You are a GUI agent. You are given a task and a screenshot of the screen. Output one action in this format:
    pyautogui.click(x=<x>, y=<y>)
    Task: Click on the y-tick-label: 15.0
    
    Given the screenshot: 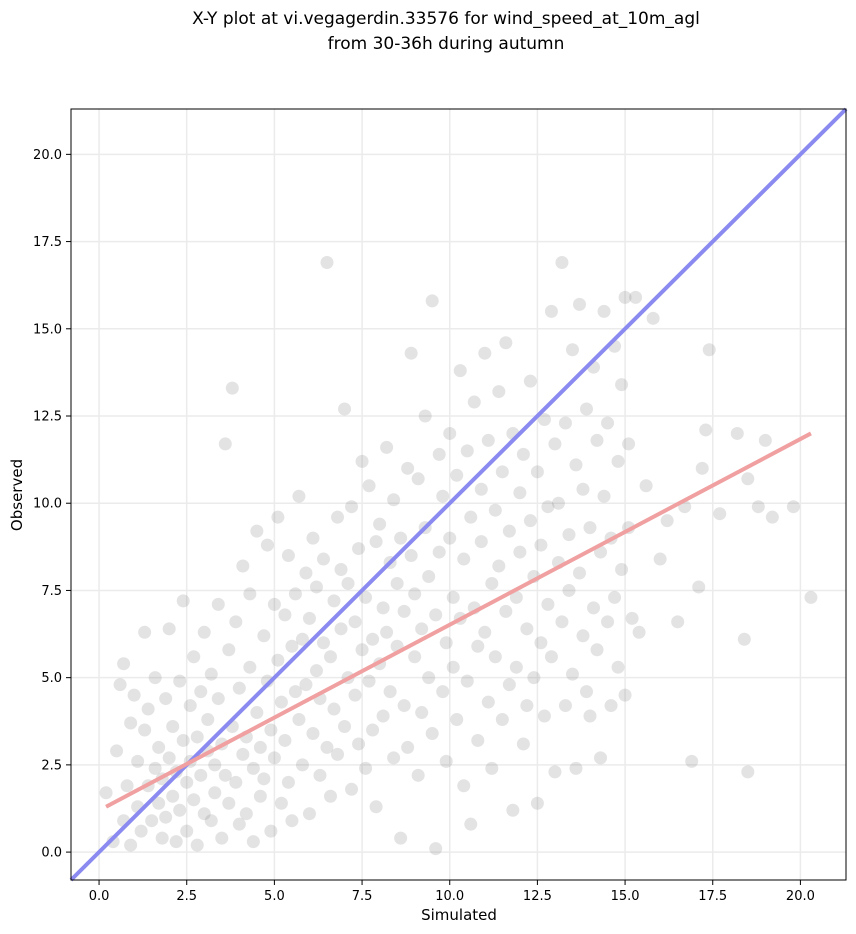 What is the action you would take?
    pyautogui.click(x=47, y=329)
    